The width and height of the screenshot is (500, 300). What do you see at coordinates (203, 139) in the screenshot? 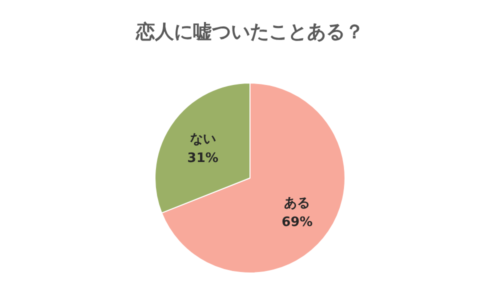
I see `slice-label: ない` at bounding box center [203, 139].